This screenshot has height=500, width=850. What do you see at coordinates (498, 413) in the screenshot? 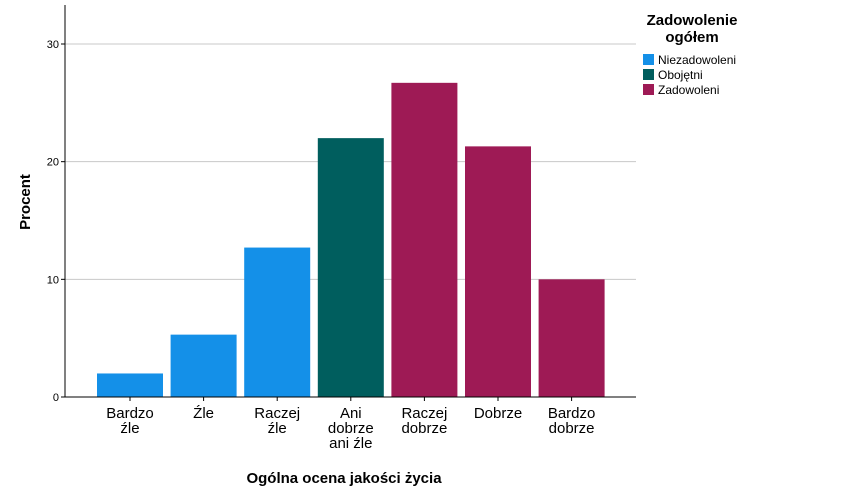
I see `x-category-label: Dobrze` at bounding box center [498, 413].